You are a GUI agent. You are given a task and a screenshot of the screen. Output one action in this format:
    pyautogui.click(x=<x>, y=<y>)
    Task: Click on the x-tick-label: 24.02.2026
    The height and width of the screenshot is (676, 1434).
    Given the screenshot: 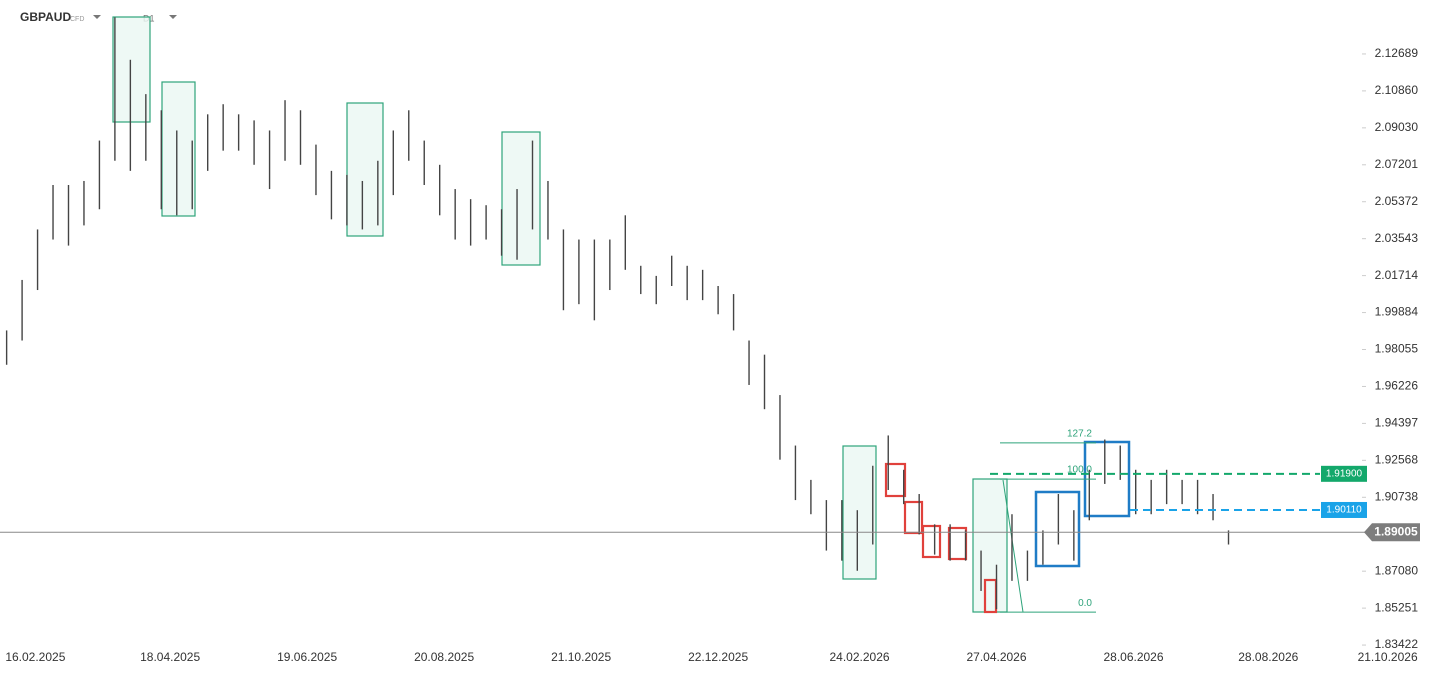 What is the action you would take?
    pyautogui.click(x=859, y=657)
    